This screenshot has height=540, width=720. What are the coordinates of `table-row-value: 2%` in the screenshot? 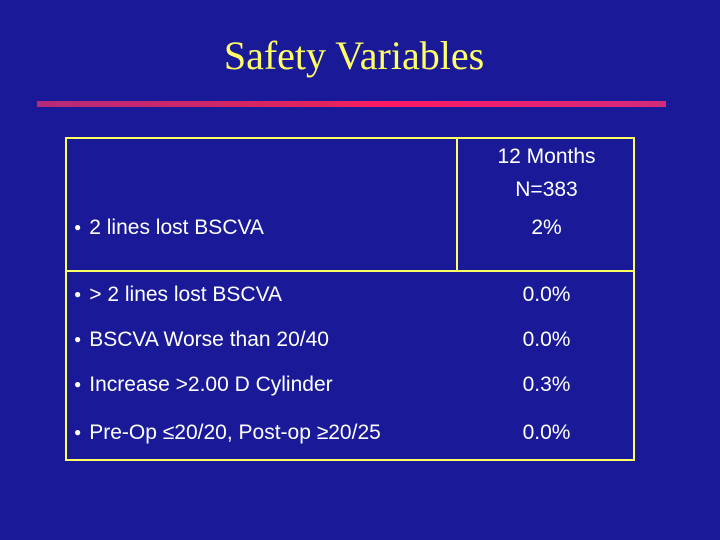 It's located at (546, 227).